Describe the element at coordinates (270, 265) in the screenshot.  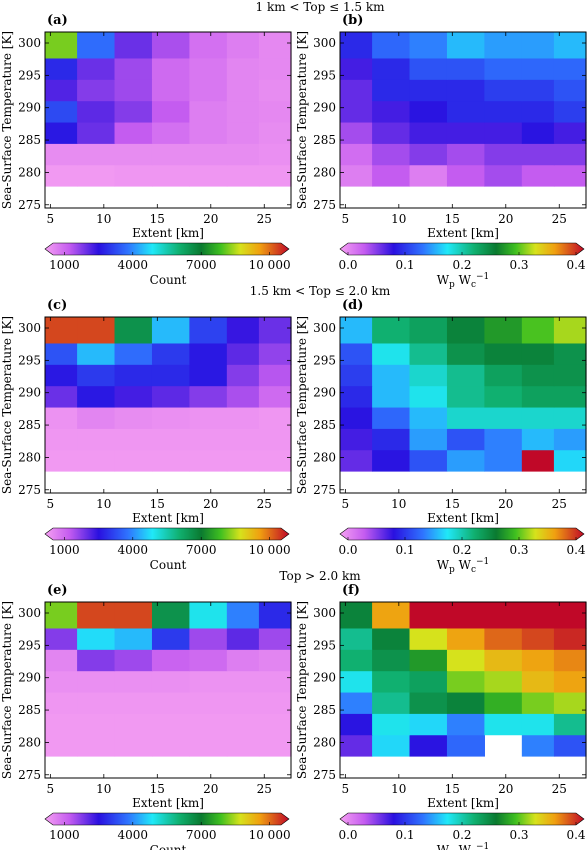
I see `colorbar-tick-label: 10 000` at that location.